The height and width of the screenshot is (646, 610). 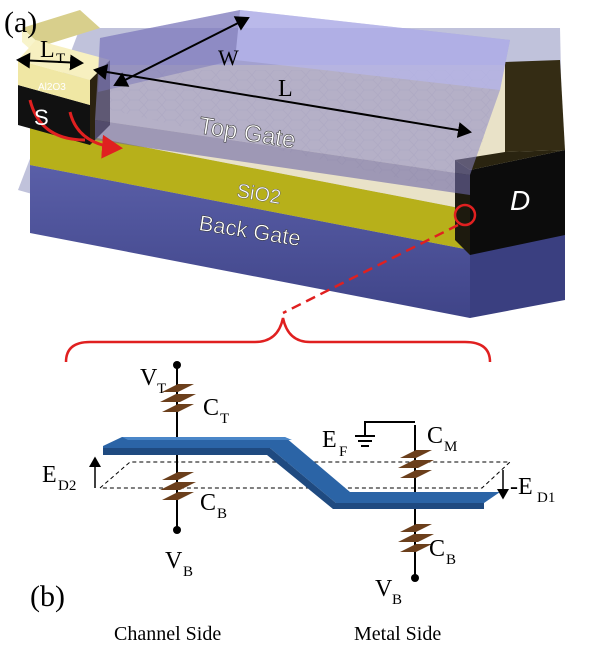 I want to click on vb-right-label-sub: B, so click(x=397, y=600).